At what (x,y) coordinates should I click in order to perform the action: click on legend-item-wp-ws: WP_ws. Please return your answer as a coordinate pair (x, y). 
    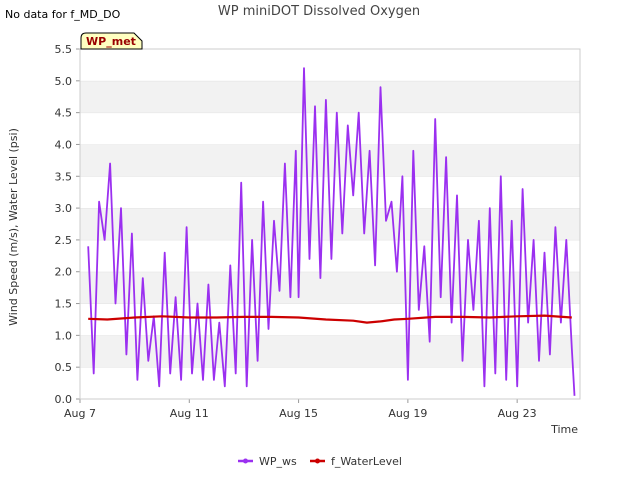
    Looking at the image, I should click on (267, 461).